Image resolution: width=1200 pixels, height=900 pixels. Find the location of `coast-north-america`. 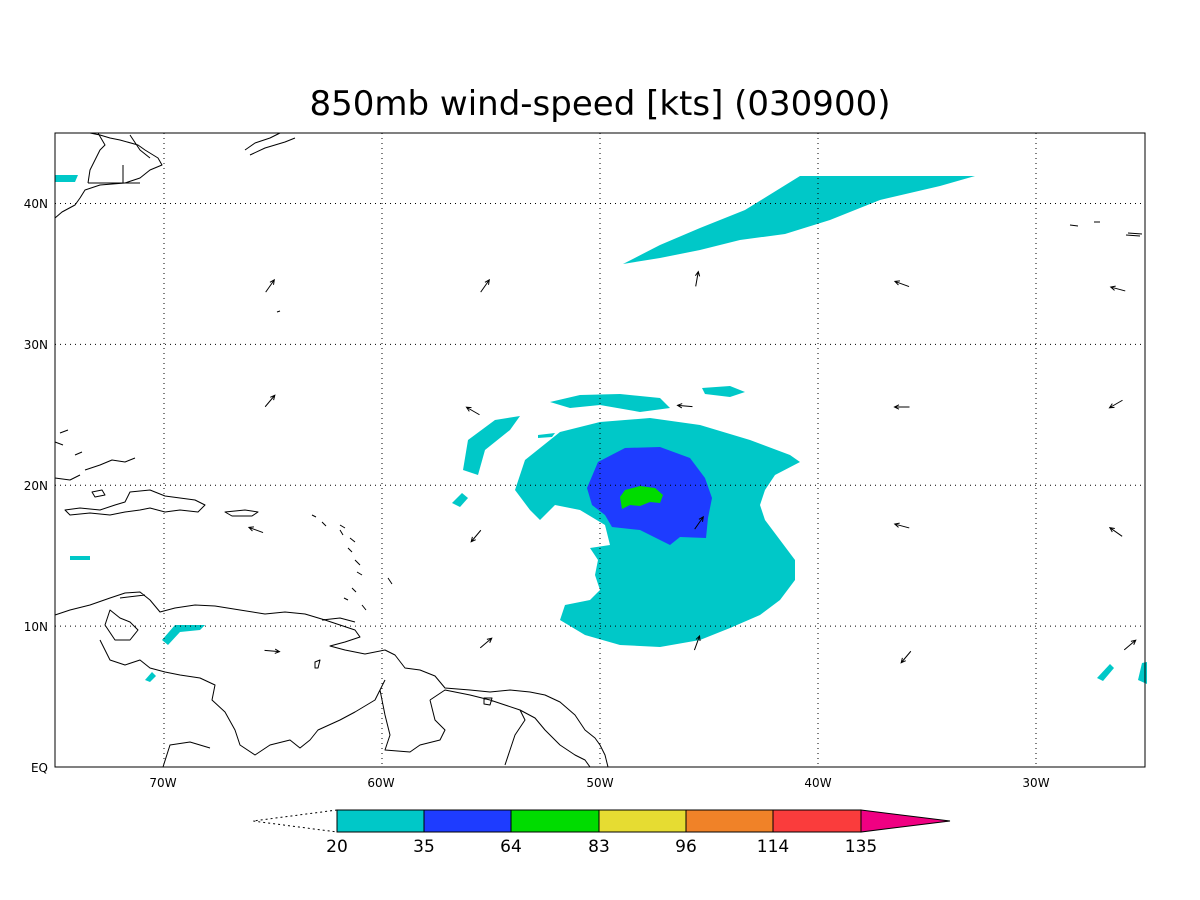

coast-north-america is located at coordinates (108, 175).